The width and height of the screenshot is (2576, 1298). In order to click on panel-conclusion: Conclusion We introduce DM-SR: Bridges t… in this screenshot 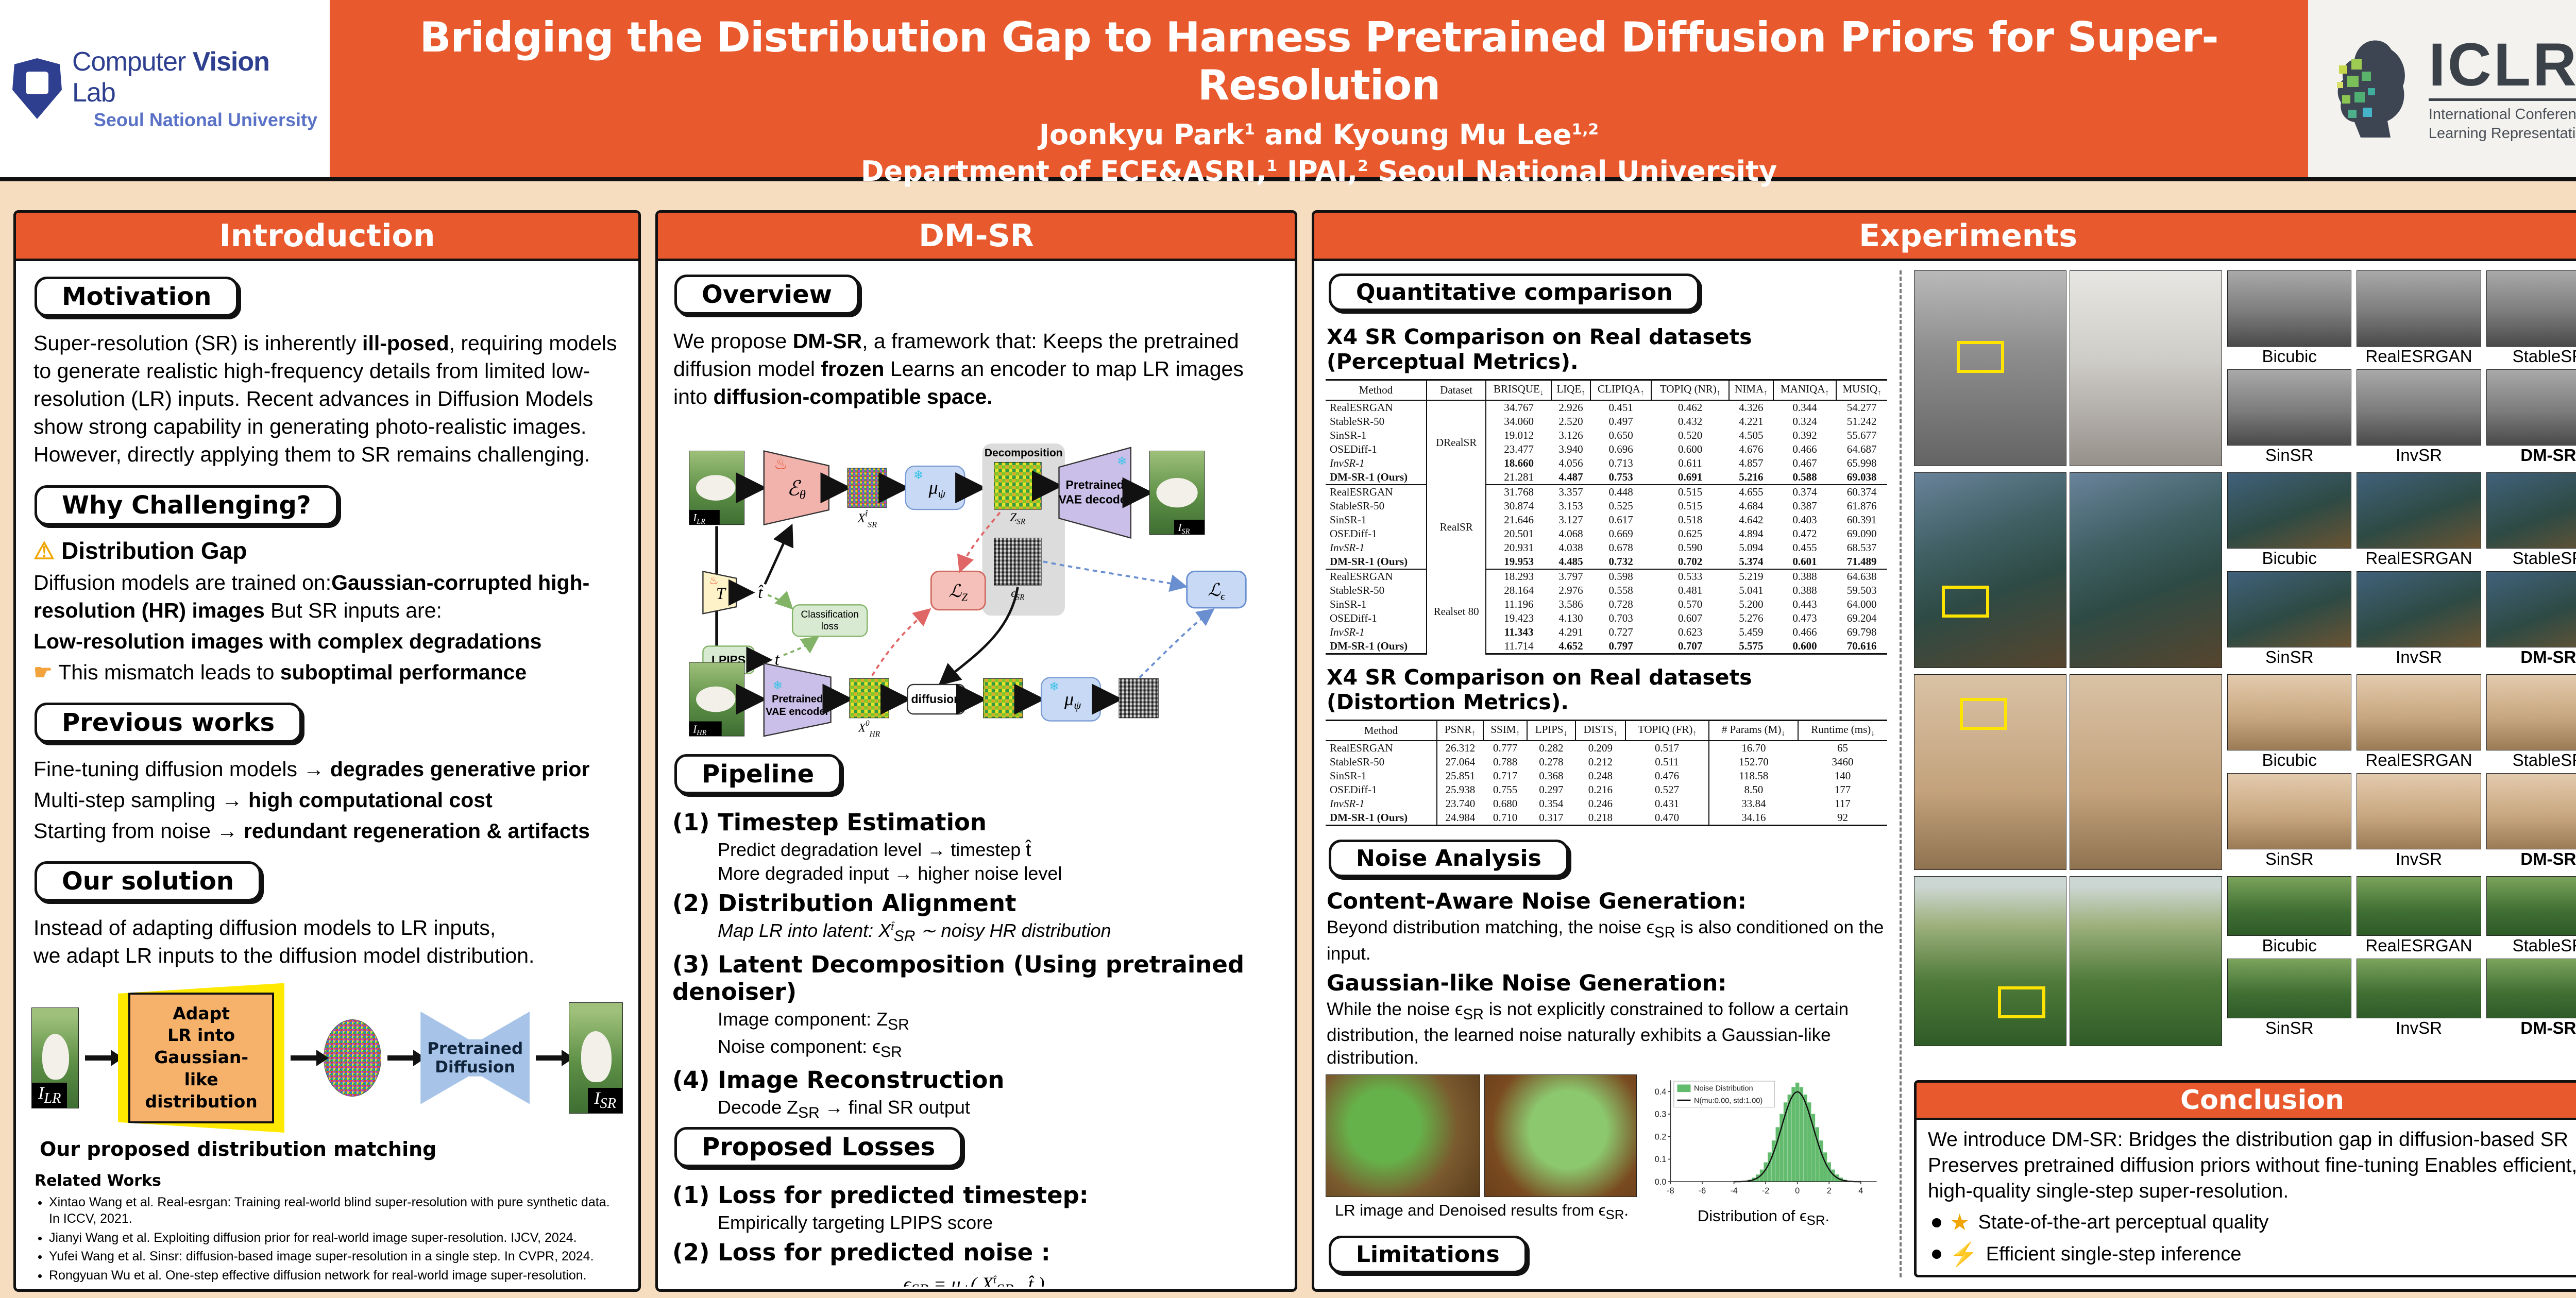, I will do `click(2245, 1178)`.